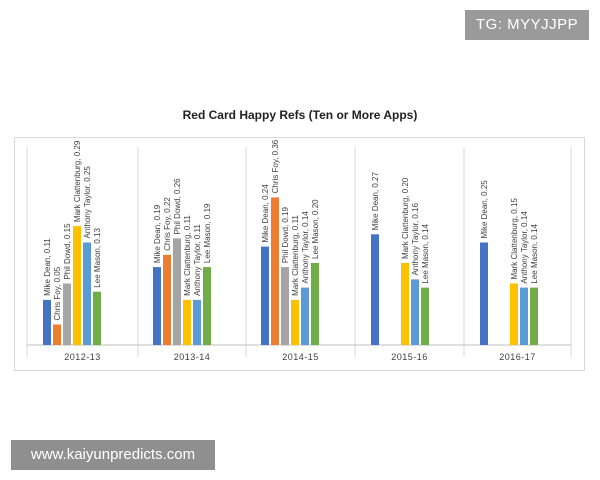  Describe the element at coordinates (97, 258) in the screenshot. I see `data-label: Lee Mason, 0.13` at that location.